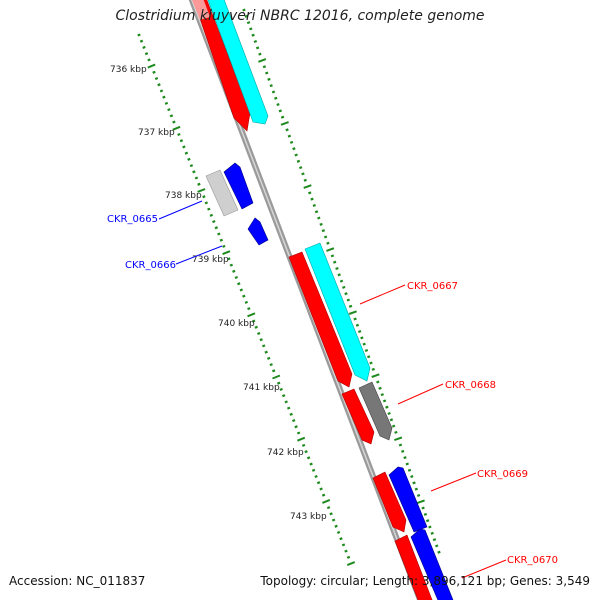  I want to click on gene-label-ckr-0665: CKR_0665, so click(132, 219).